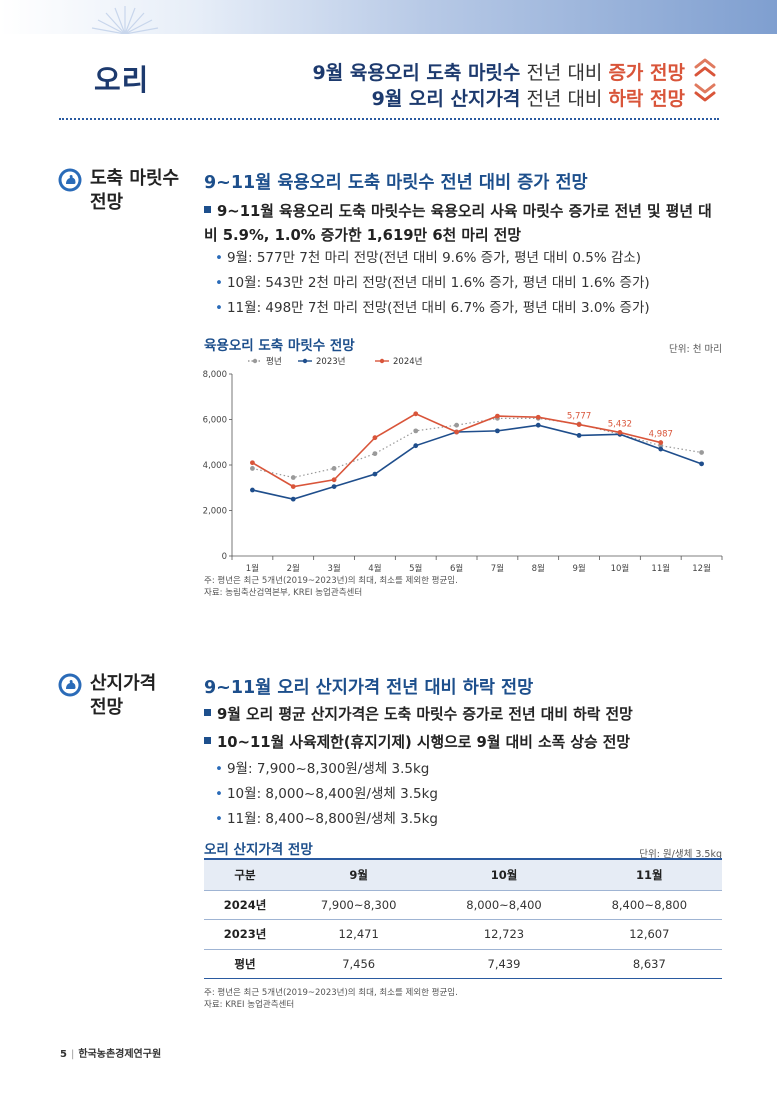  I want to click on chart-source: 자료: 농림축산검역본부, KREI 농업관측센터, so click(283, 593).